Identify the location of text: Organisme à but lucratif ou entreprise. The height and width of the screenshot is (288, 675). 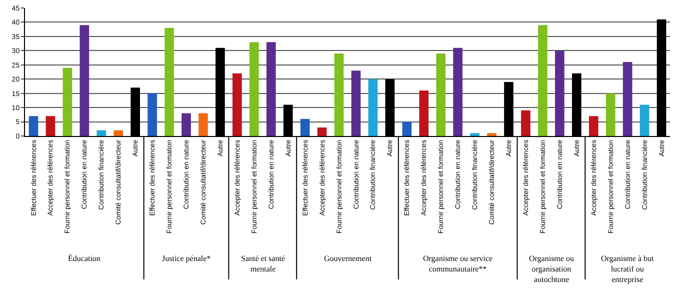
(628, 269).